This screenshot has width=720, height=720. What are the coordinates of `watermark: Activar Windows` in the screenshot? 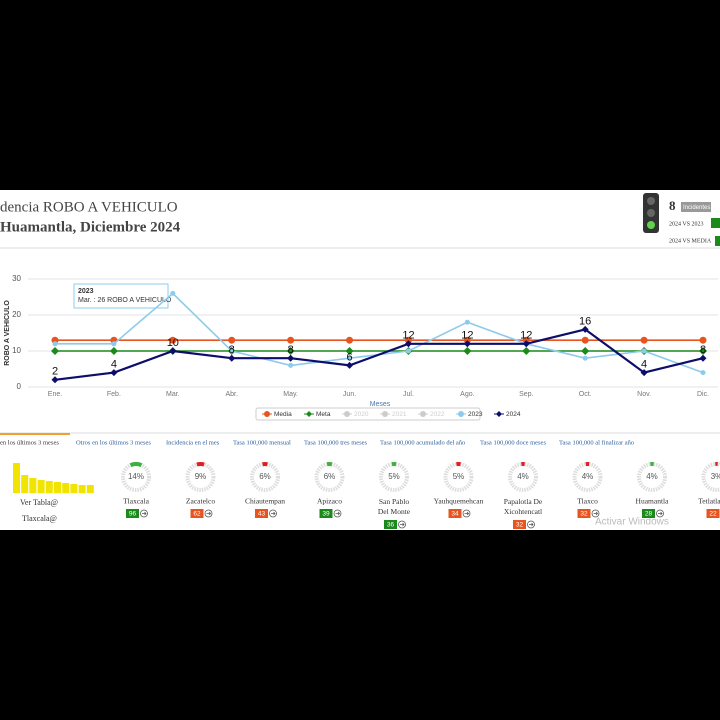 It's located at (632, 522).